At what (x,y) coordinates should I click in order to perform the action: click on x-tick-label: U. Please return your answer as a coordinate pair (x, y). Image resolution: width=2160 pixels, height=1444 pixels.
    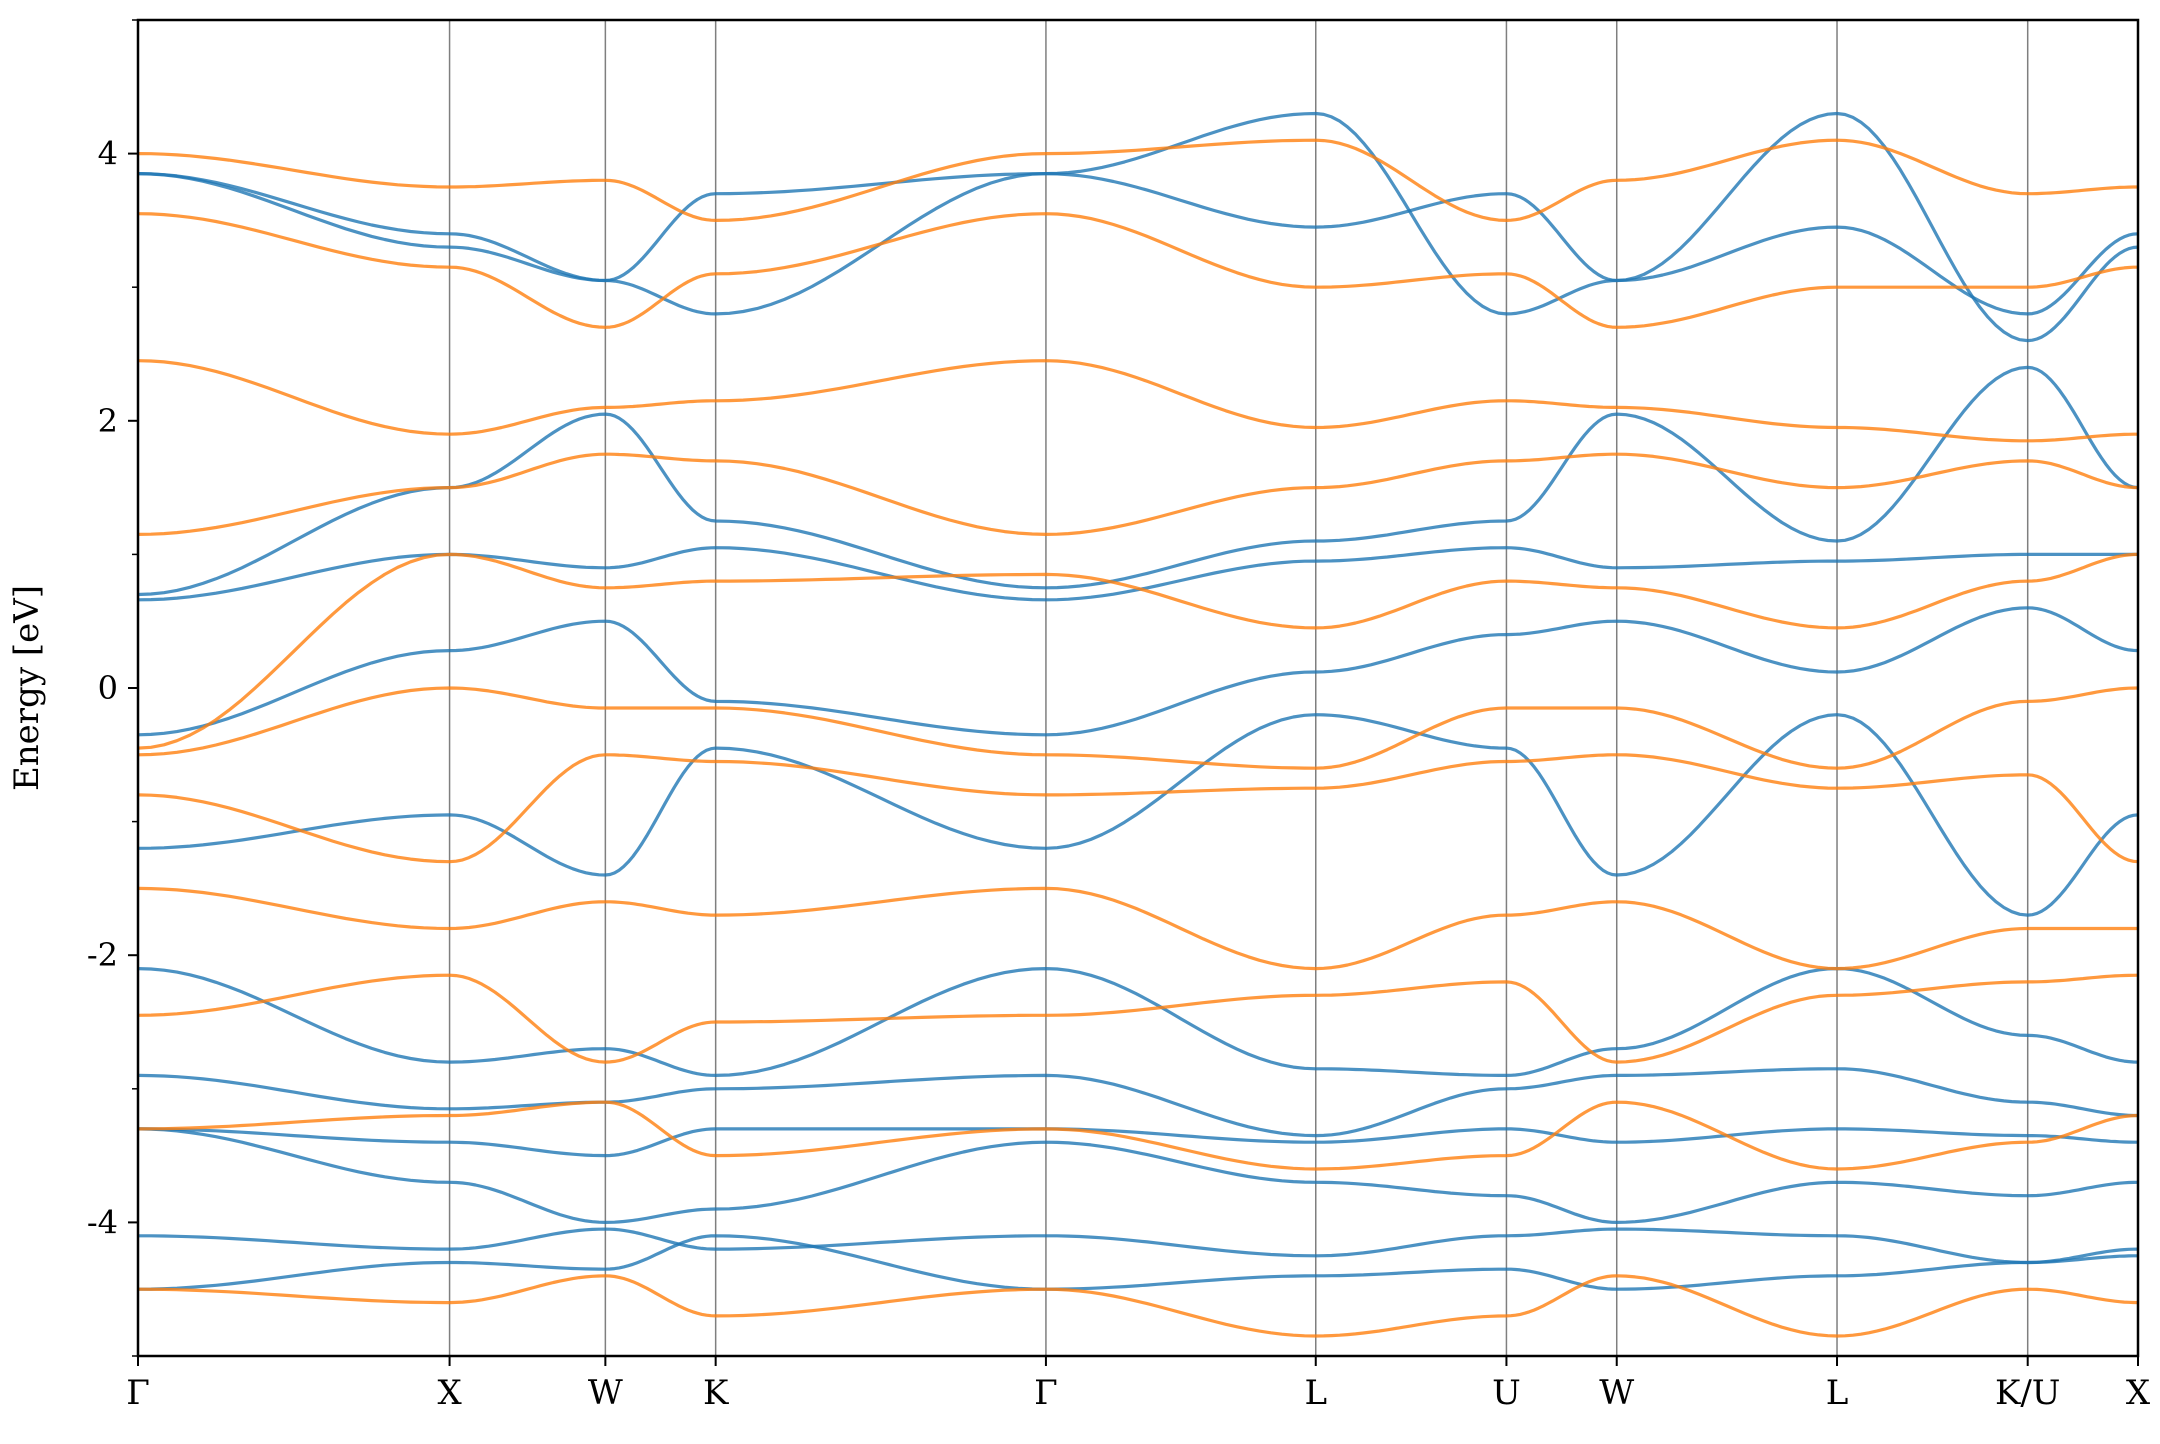
    Looking at the image, I should click on (1506, 1393).